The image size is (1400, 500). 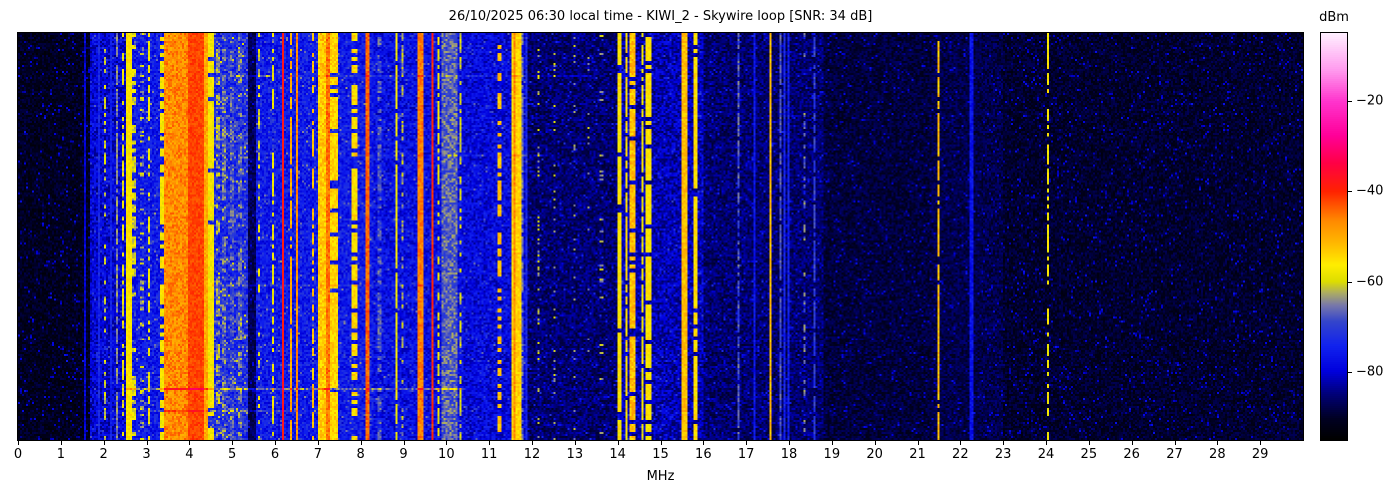 I want to click on x-tick-label: 1, so click(x=60, y=454).